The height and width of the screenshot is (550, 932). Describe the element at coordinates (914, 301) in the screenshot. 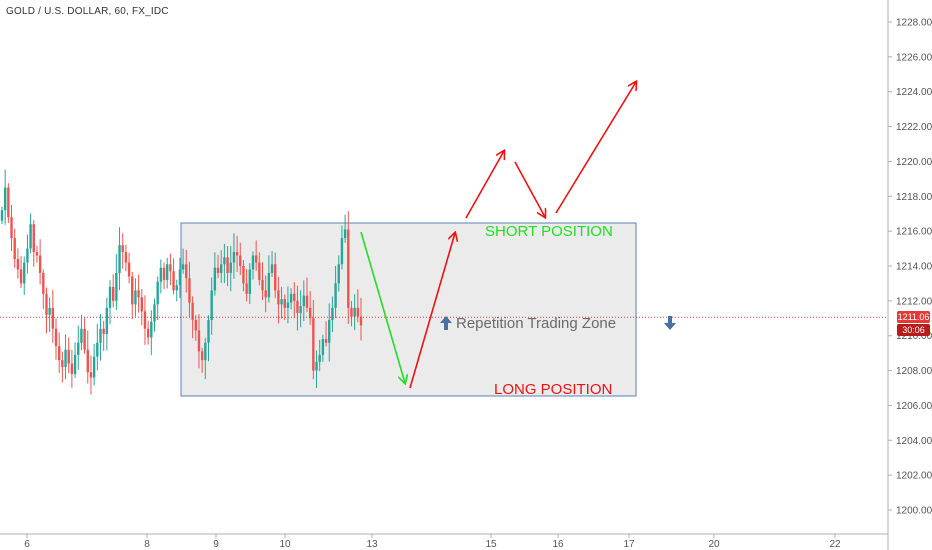

I see `y-tick-label: 1212.00` at that location.